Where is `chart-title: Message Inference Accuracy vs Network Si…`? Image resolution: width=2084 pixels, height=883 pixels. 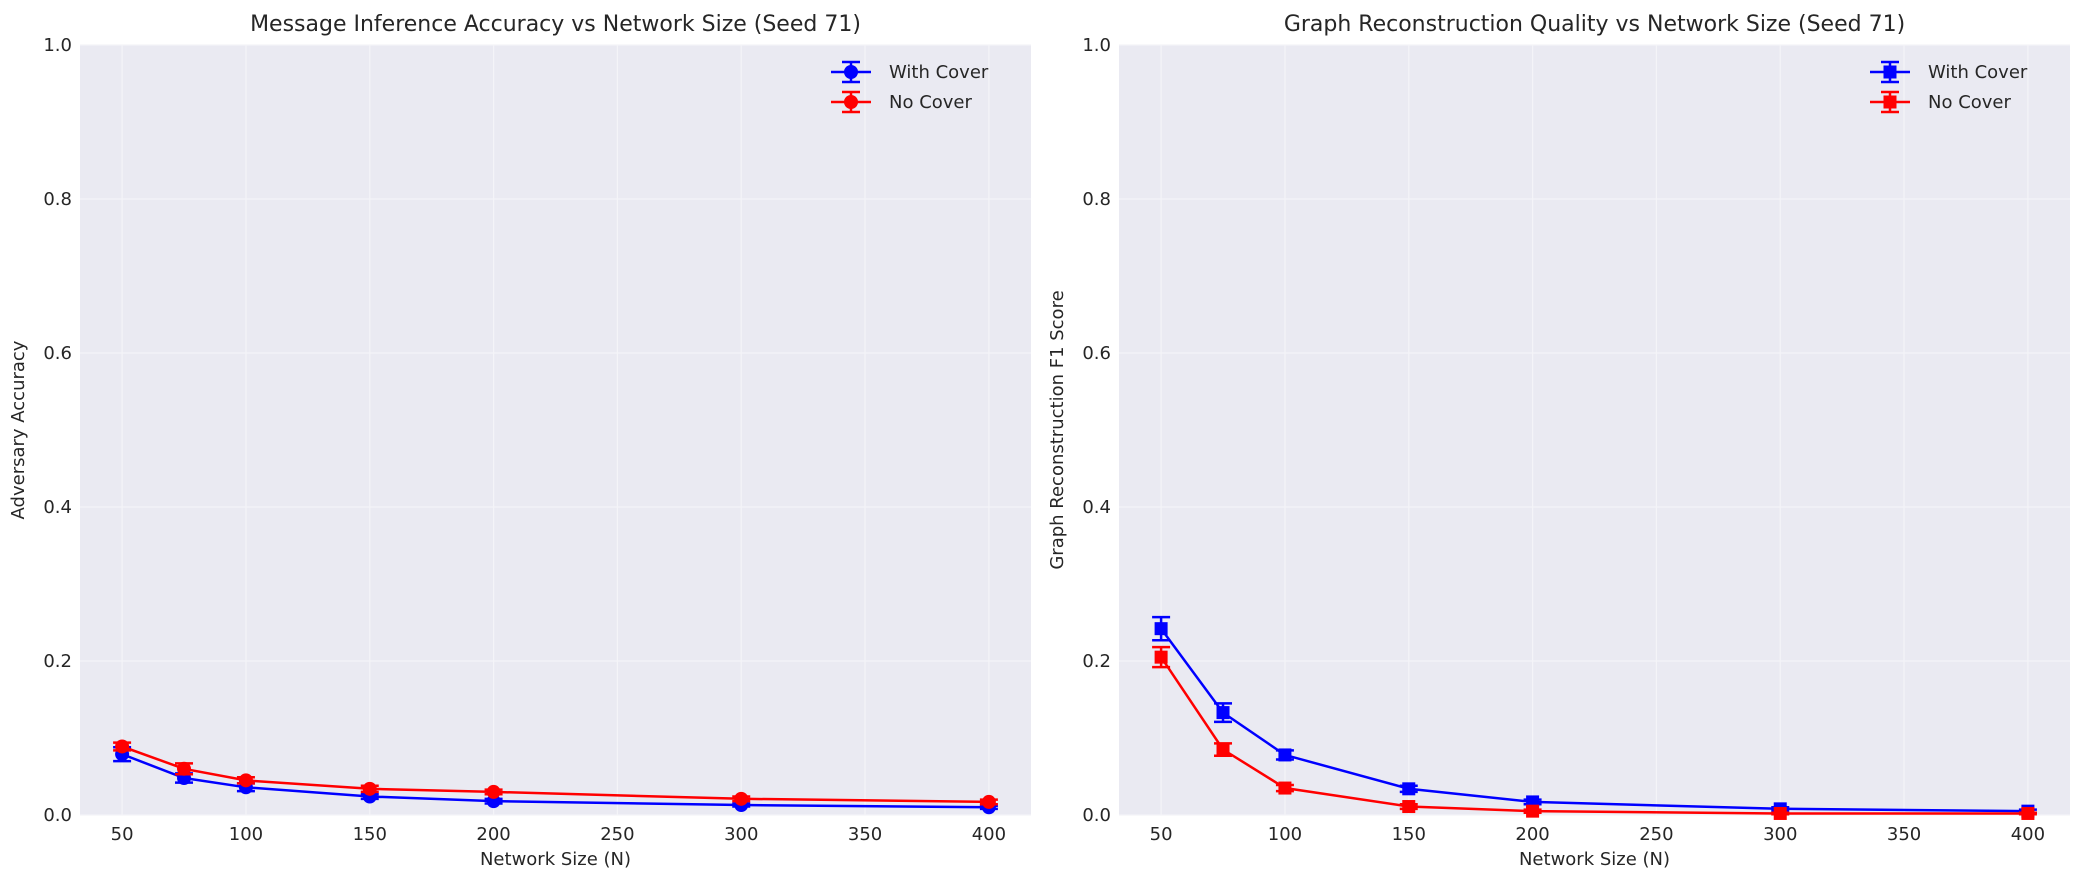 chart-title: Message Inference Accuracy vs Network Si… is located at coordinates (555, 24).